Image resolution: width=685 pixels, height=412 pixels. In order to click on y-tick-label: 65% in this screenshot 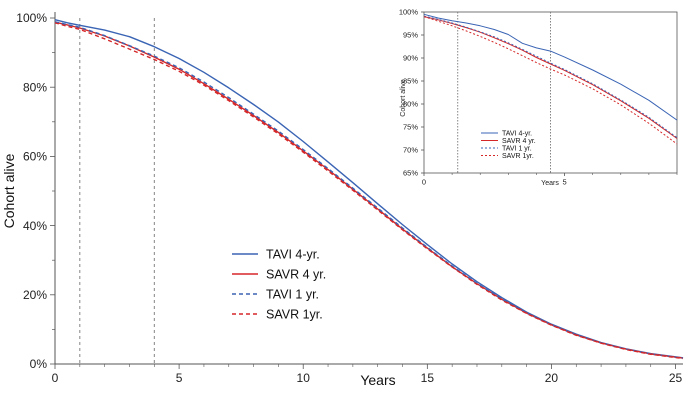, I will do `click(410, 173)`.